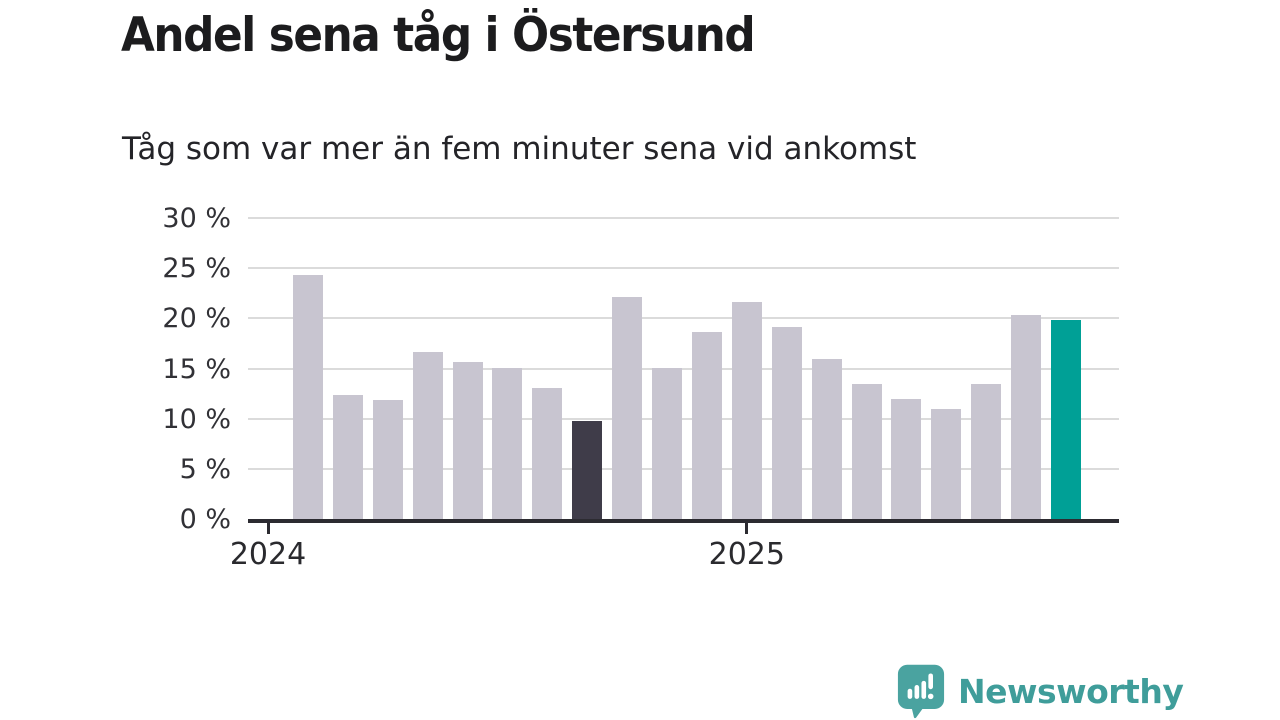 This screenshot has height=720, width=1280. What do you see at coordinates (196, 419) in the screenshot?
I see `y-axis-label-10: 10 %` at bounding box center [196, 419].